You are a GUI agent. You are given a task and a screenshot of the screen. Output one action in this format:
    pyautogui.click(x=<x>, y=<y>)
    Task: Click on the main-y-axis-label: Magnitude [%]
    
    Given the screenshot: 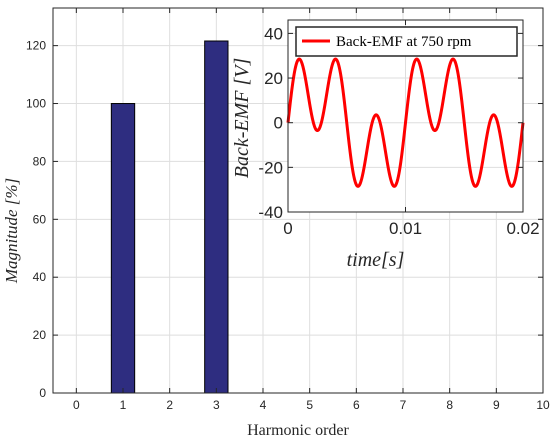 What is the action you would take?
    pyautogui.click(x=11, y=231)
    